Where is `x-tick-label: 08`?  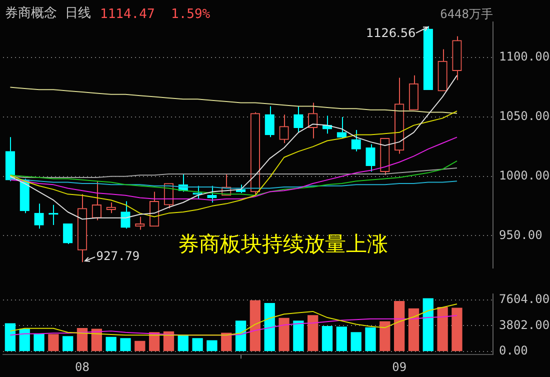 x-tick-label: 08 is located at coordinates (82, 367).